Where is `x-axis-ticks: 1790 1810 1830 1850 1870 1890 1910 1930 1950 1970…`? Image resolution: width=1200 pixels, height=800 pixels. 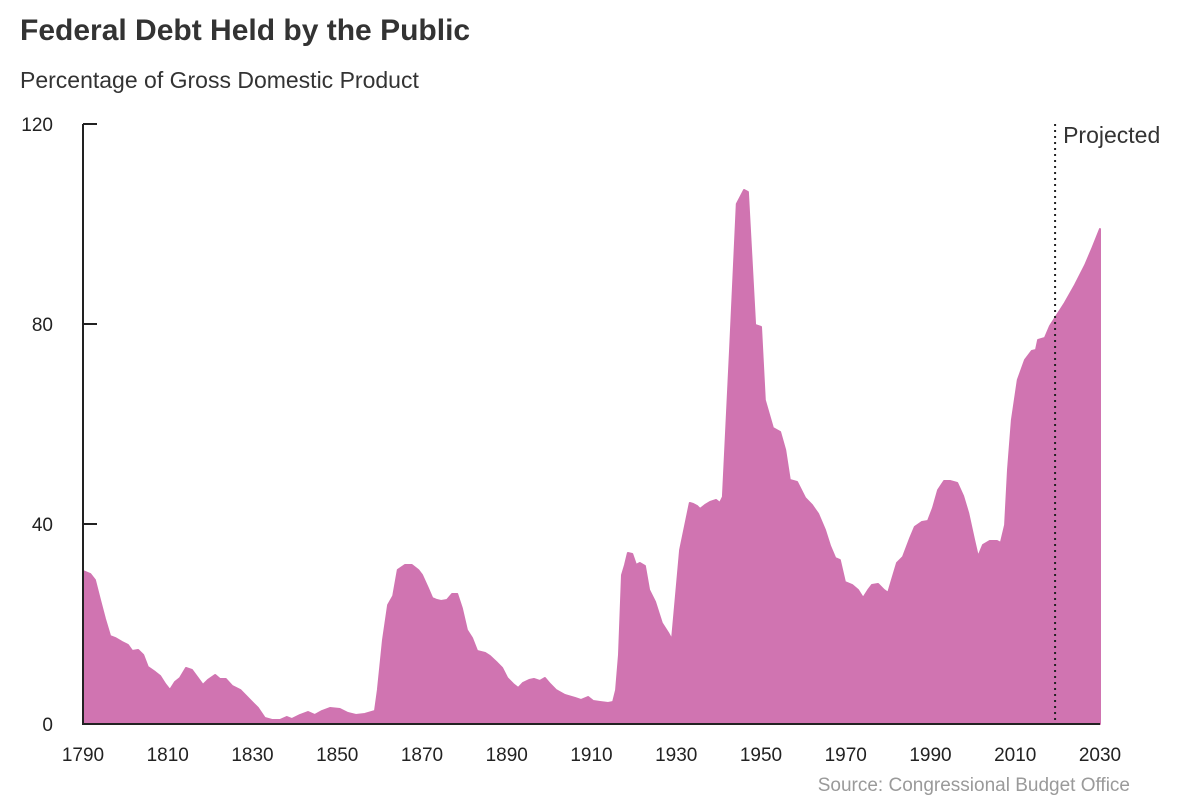 x-axis-ticks: 1790 1810 1830 1850 1870 1890 1910 1930 1950 1970… is located at coordinates (591, 755).